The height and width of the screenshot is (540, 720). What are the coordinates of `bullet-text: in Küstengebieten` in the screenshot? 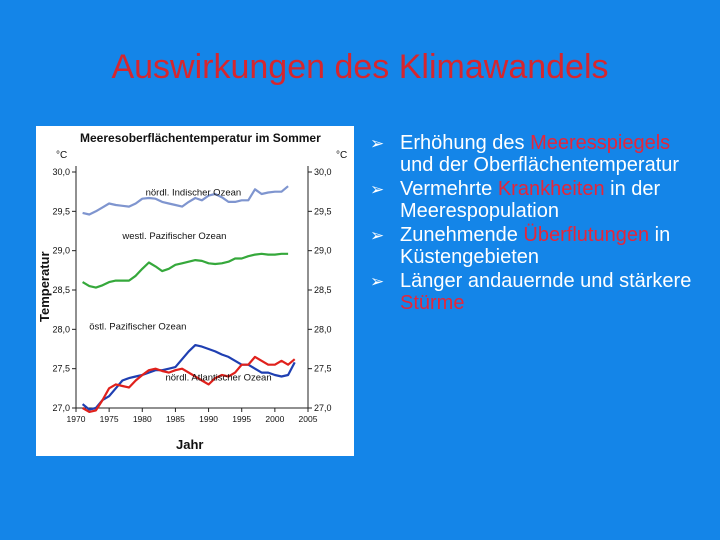 It's located at (535, 246).